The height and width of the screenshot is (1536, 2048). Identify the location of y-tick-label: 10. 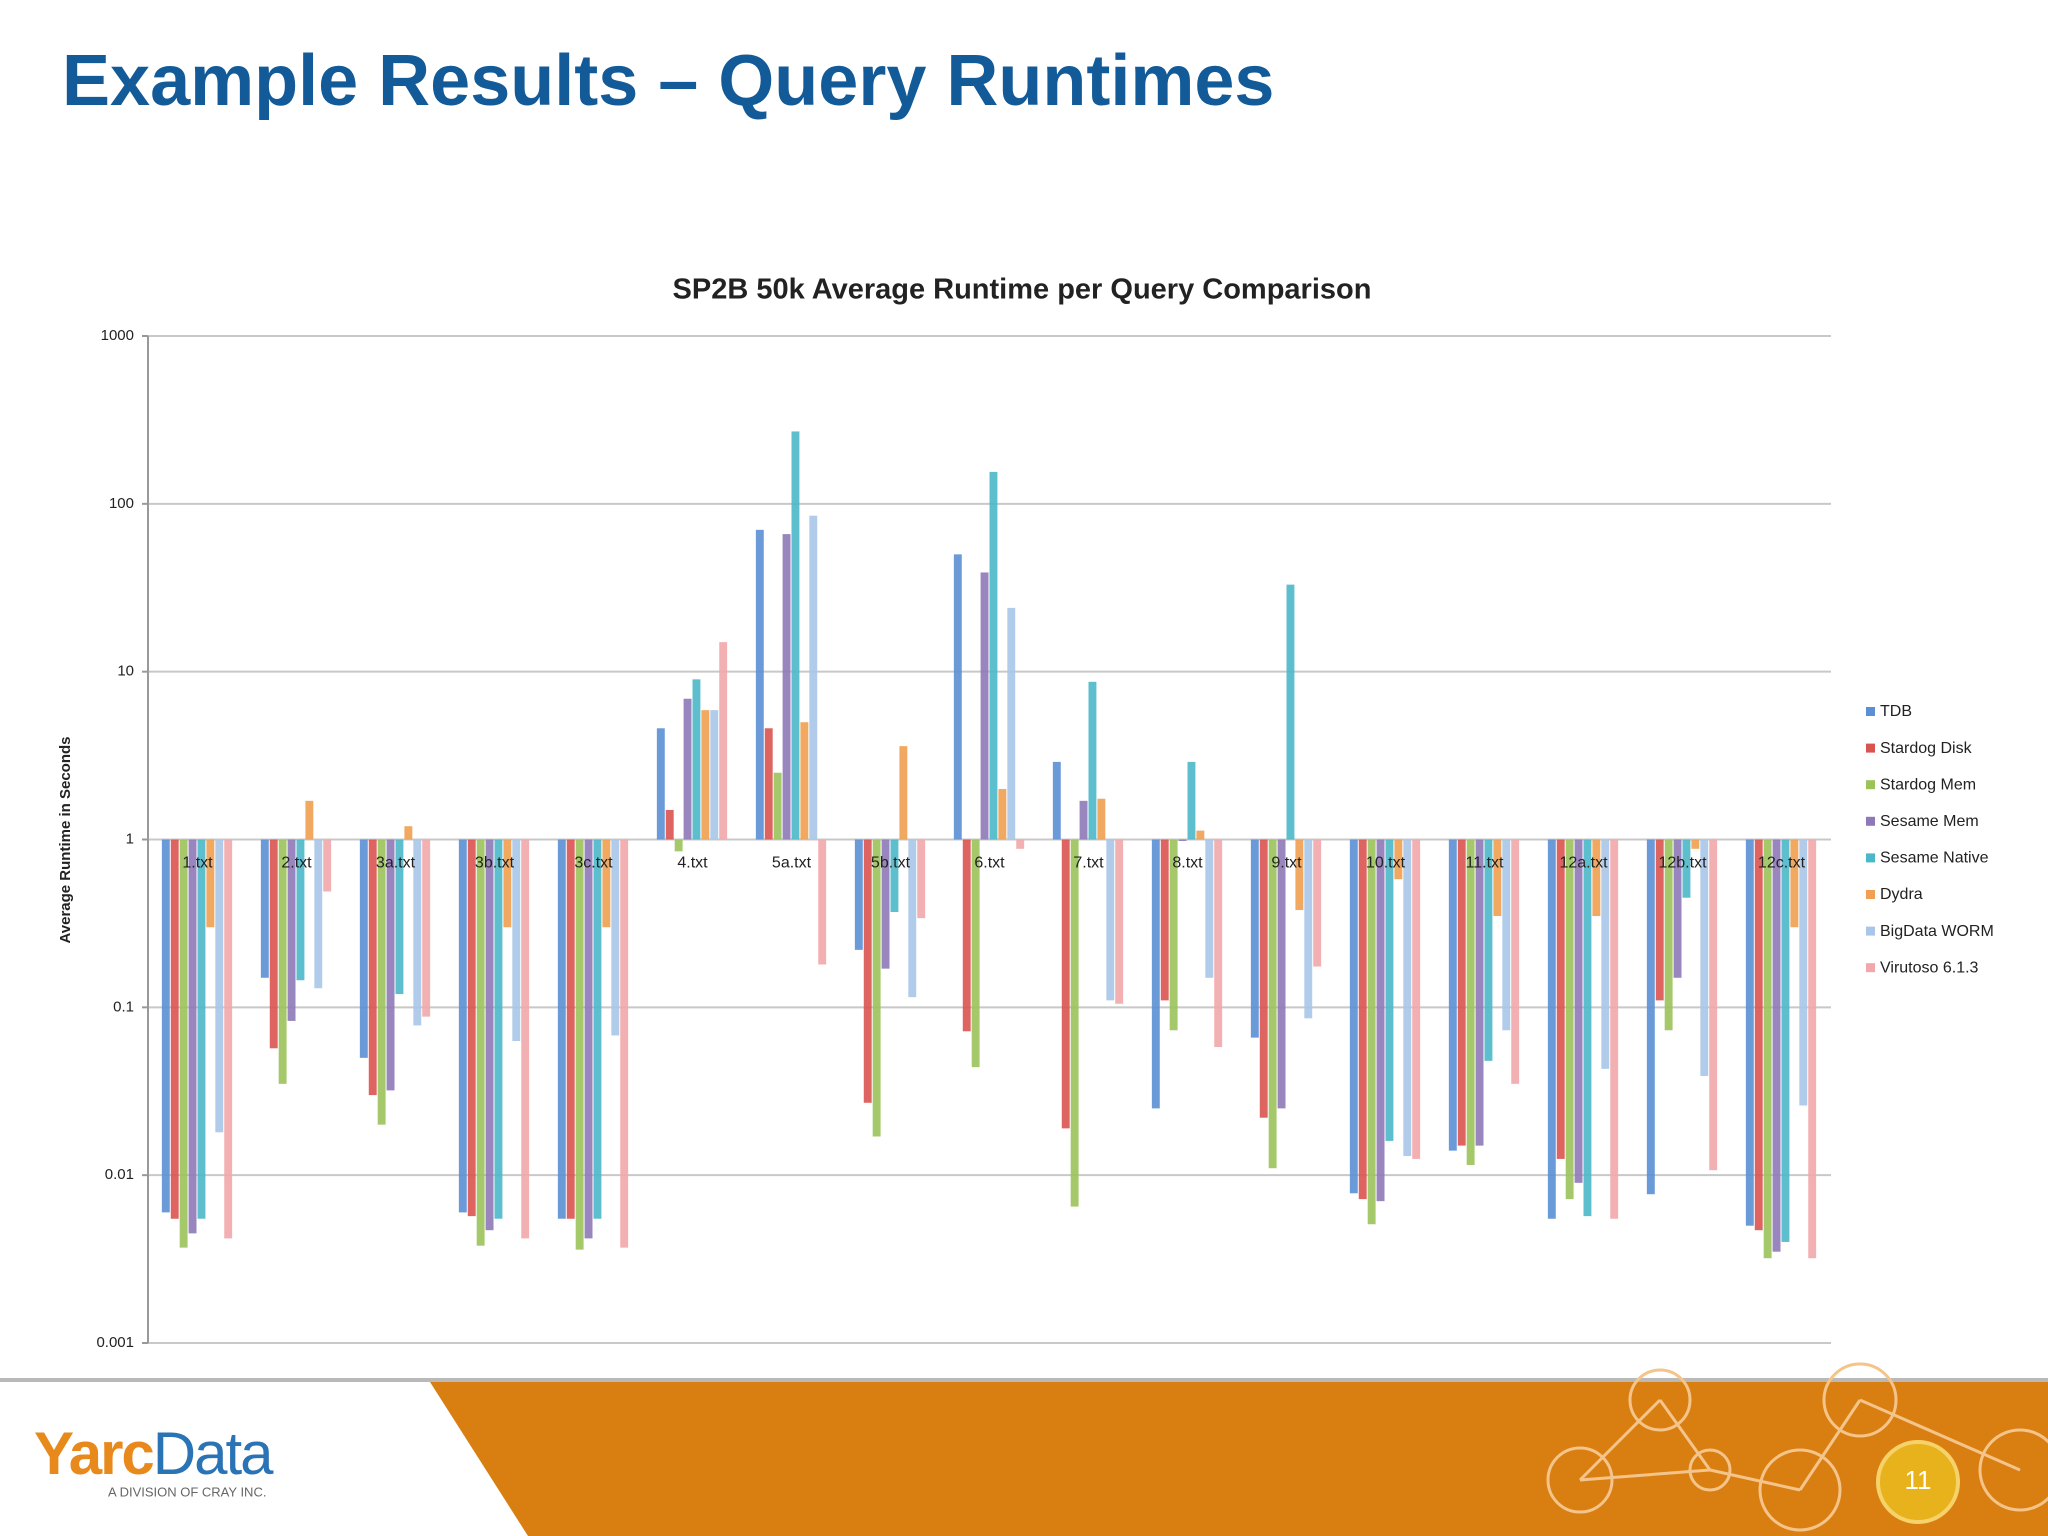
(125, 671).